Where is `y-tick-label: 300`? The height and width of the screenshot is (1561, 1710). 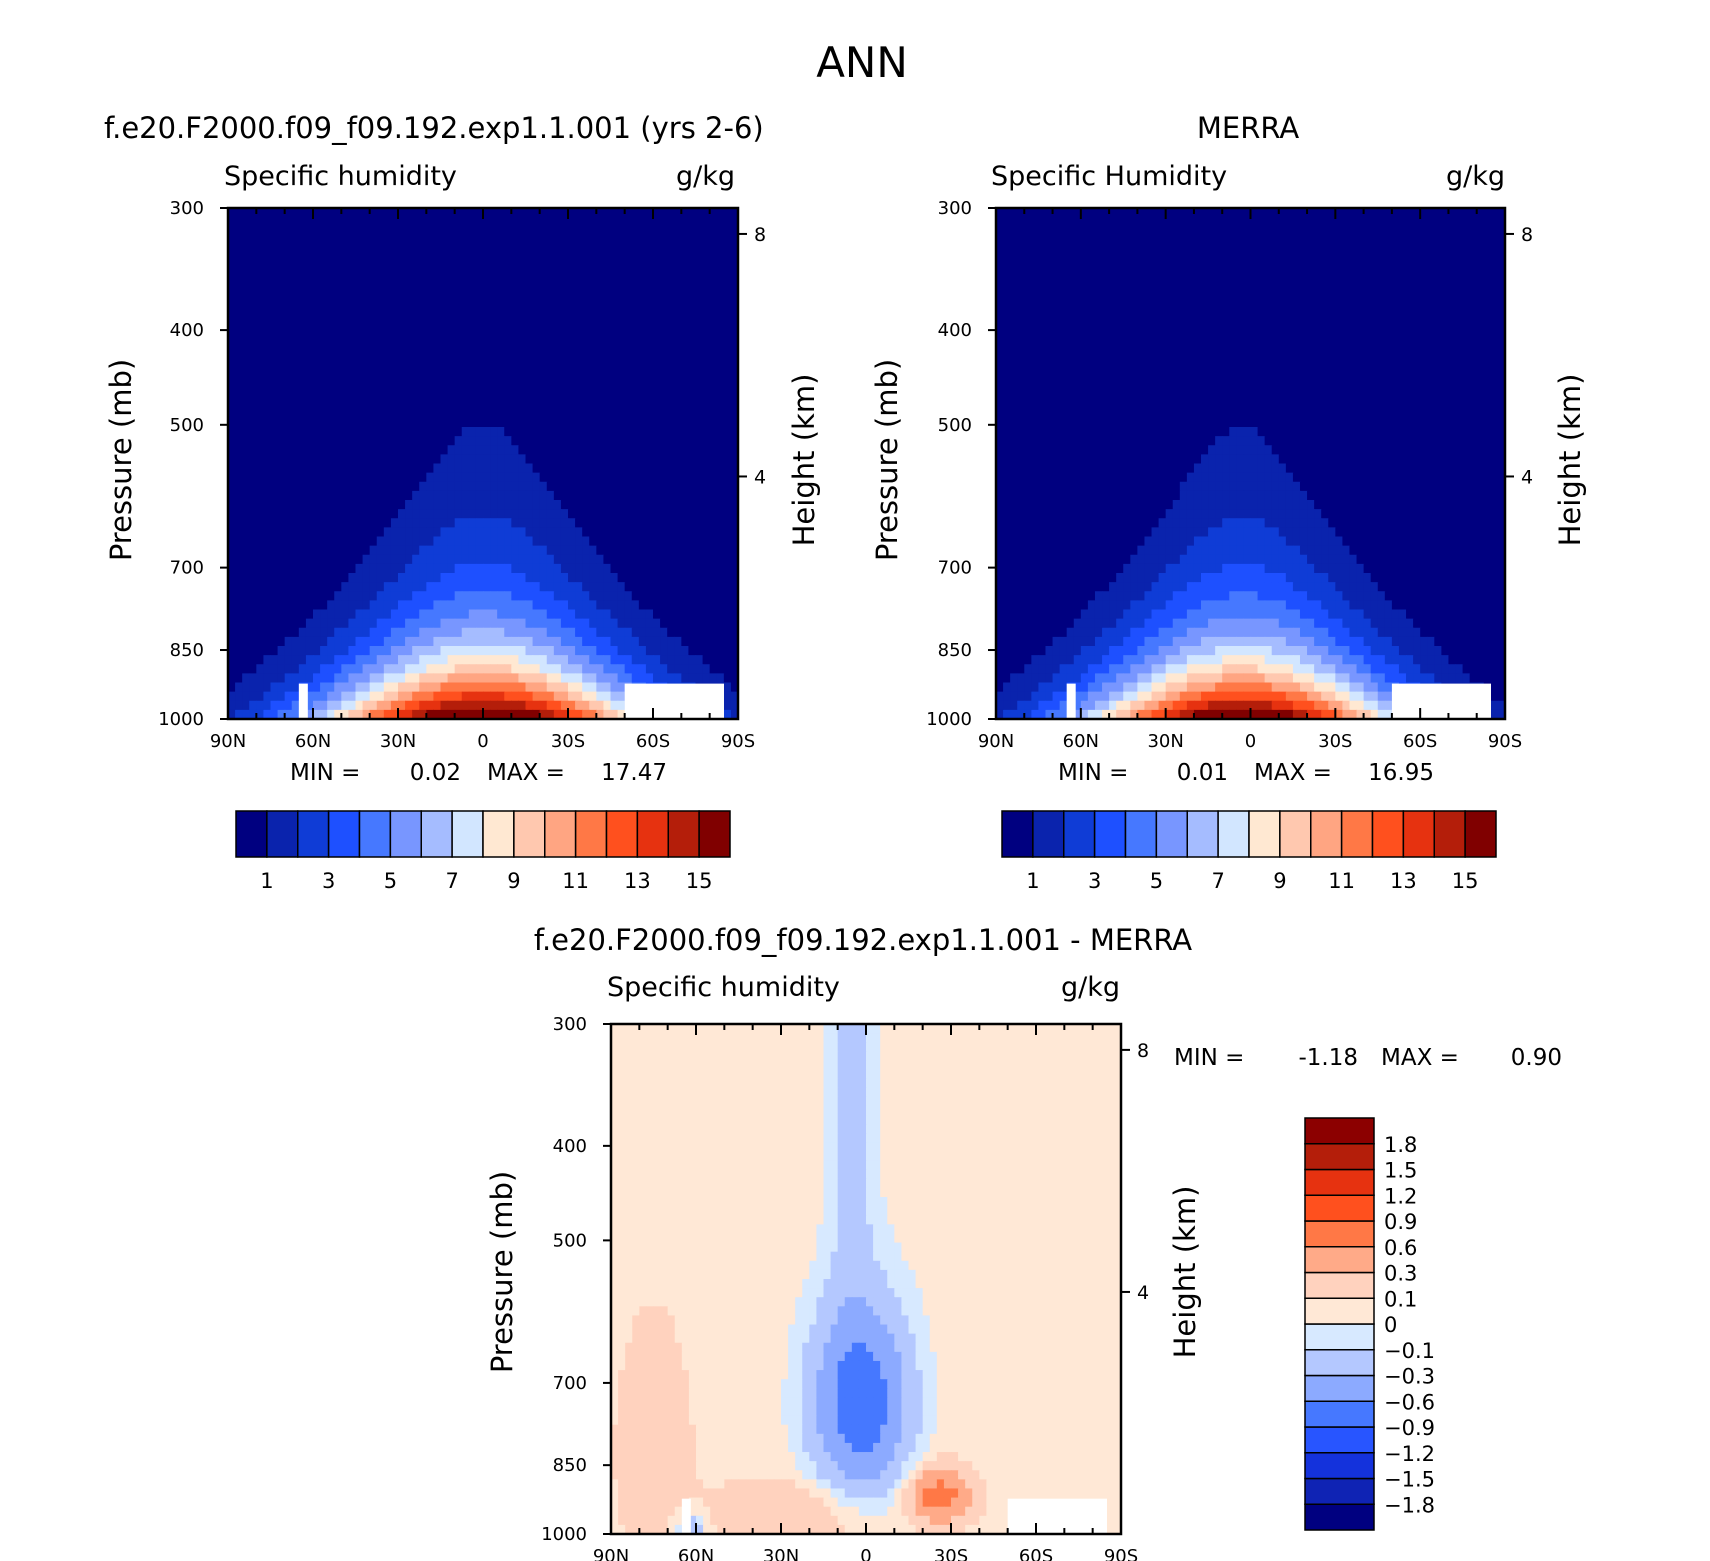
y-tick-label: 300 is located at coordinates (187, 208).